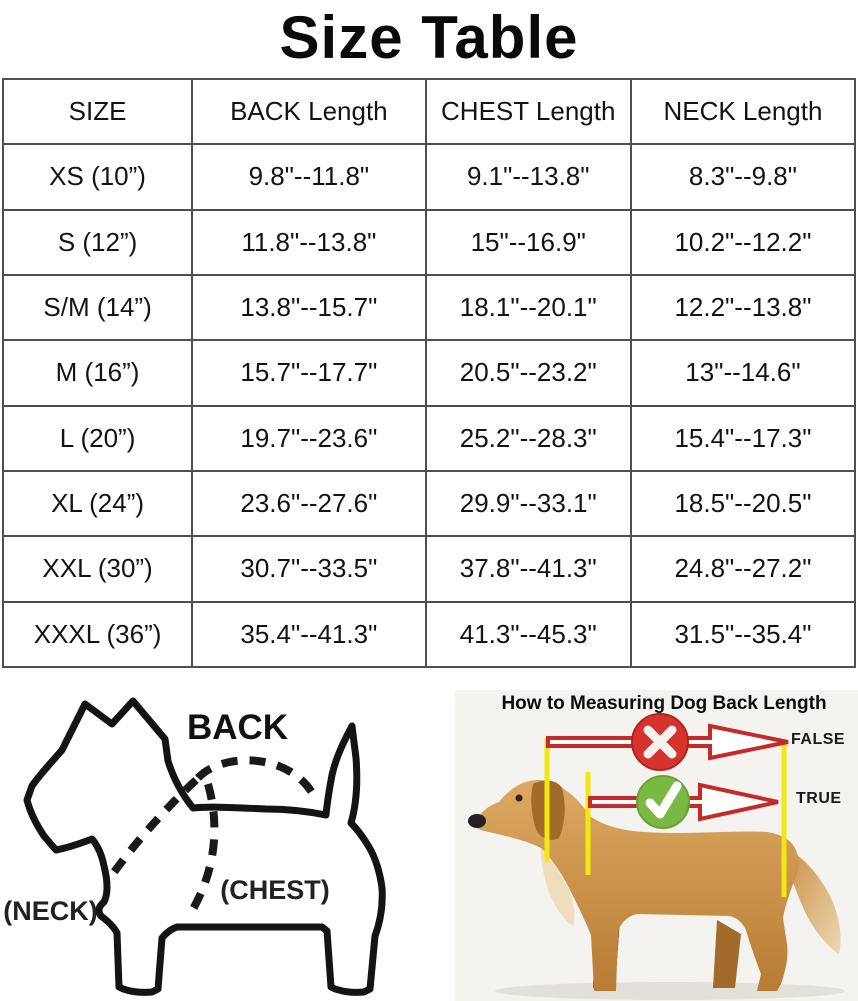 Image resolution: width=858 pixels, height=1001 pixels. I want to click on size-cell: XXXL (36”), so click(97, 634).